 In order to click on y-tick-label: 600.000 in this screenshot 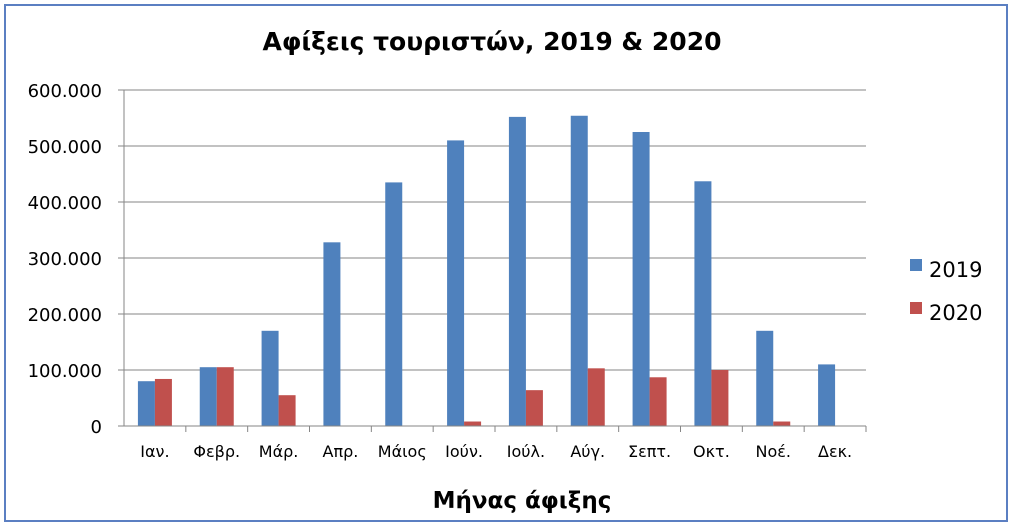, I will do `click(65, 91)`.